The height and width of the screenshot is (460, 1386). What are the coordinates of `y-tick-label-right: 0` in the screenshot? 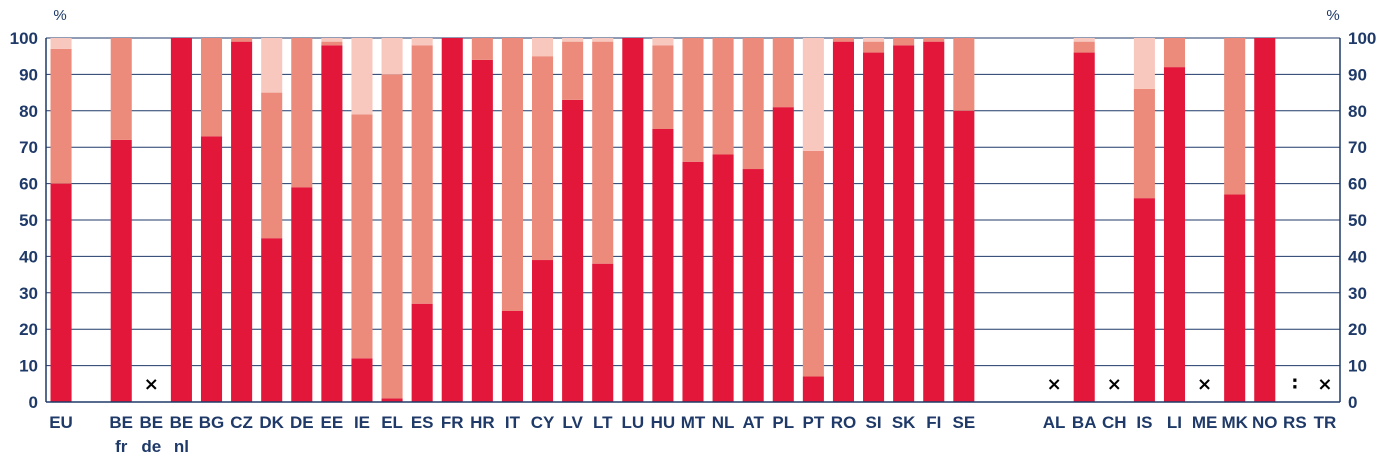 It's located at (1352, 402).